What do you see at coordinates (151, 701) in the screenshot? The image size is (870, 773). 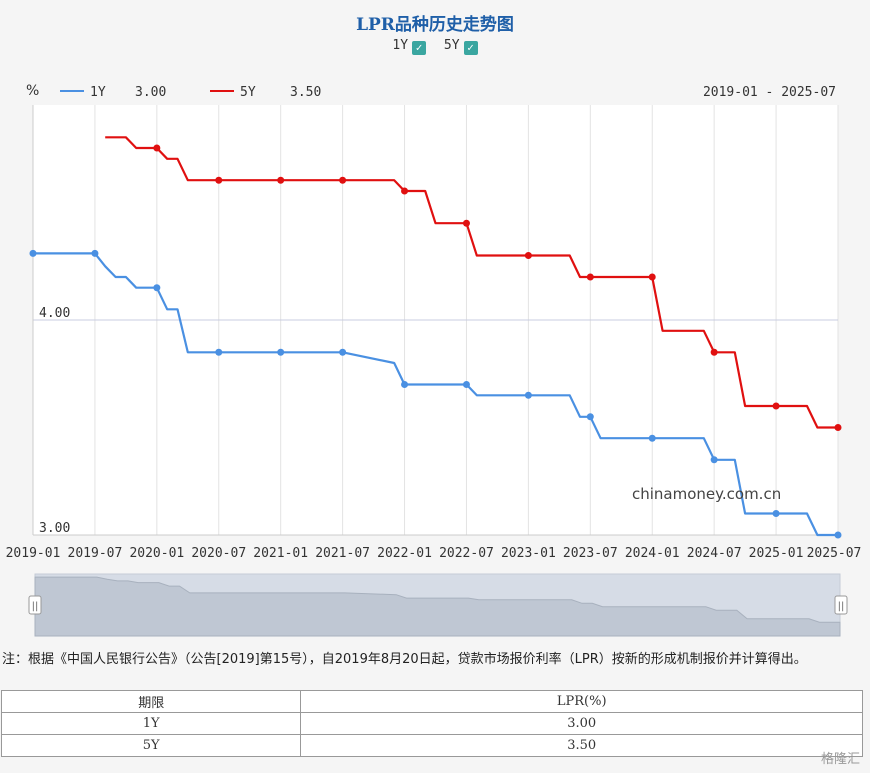 I see `table-header-term: 期限` at bounding box center [151, 701].